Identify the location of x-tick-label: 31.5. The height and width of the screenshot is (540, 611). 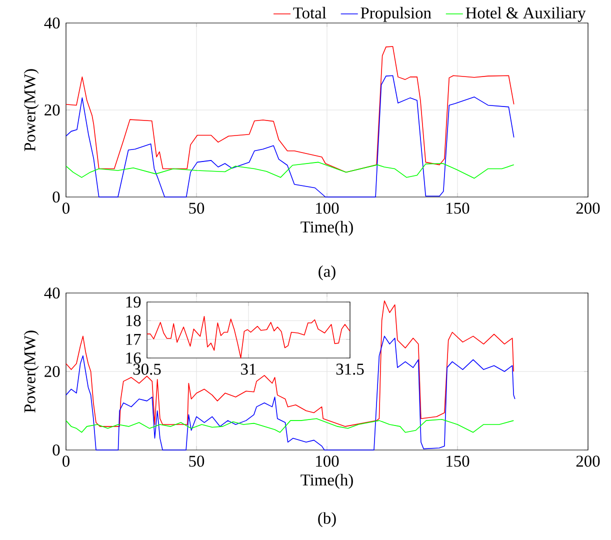
(350, 369).